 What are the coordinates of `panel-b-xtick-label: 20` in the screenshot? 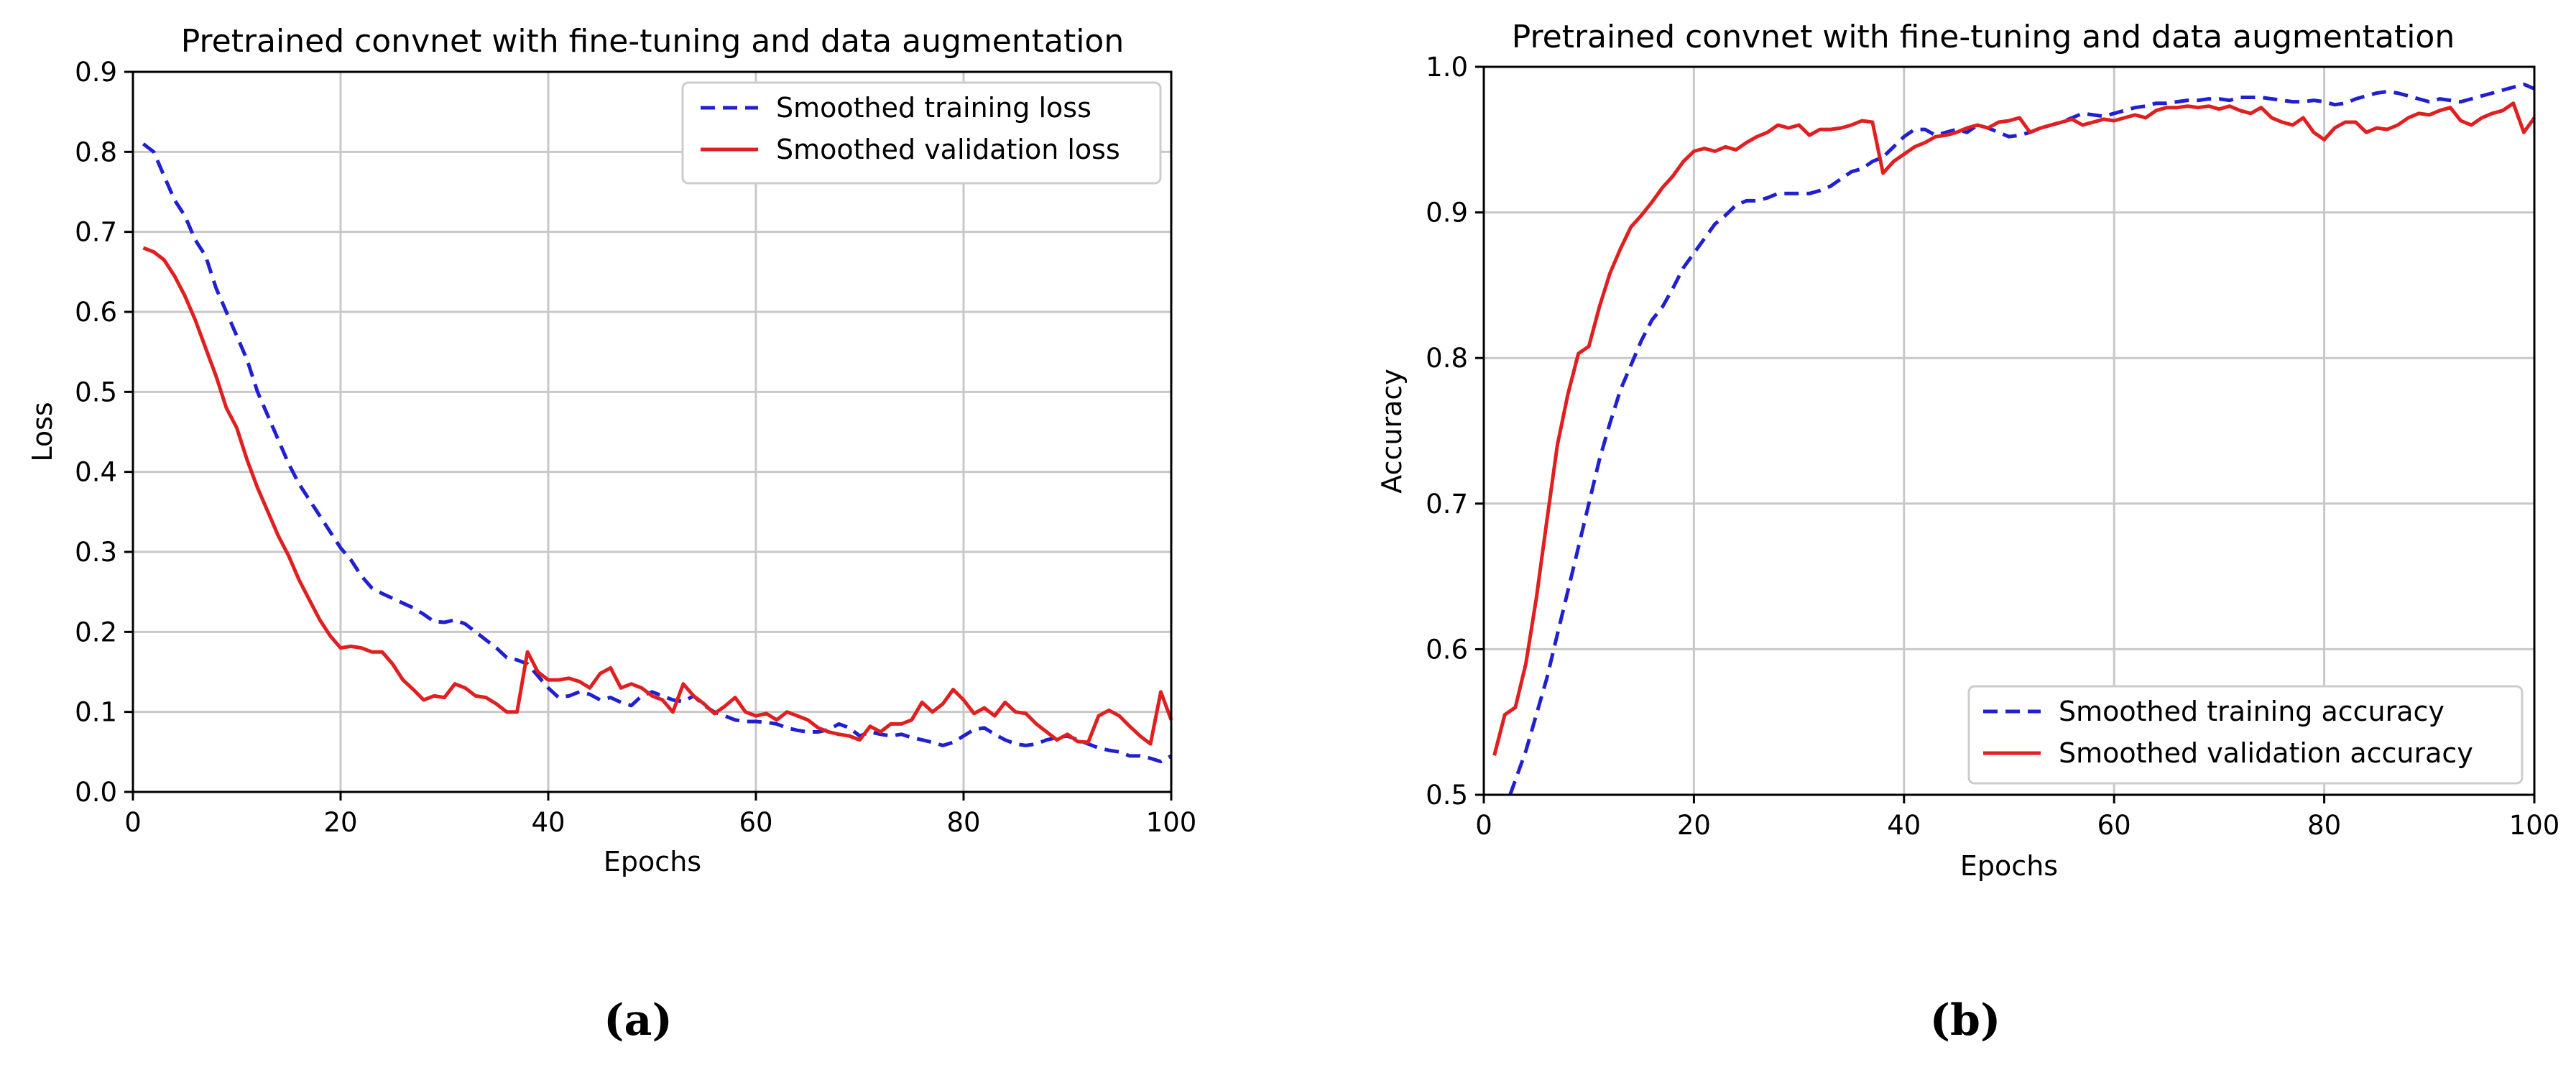 It's located at (1694, 825).